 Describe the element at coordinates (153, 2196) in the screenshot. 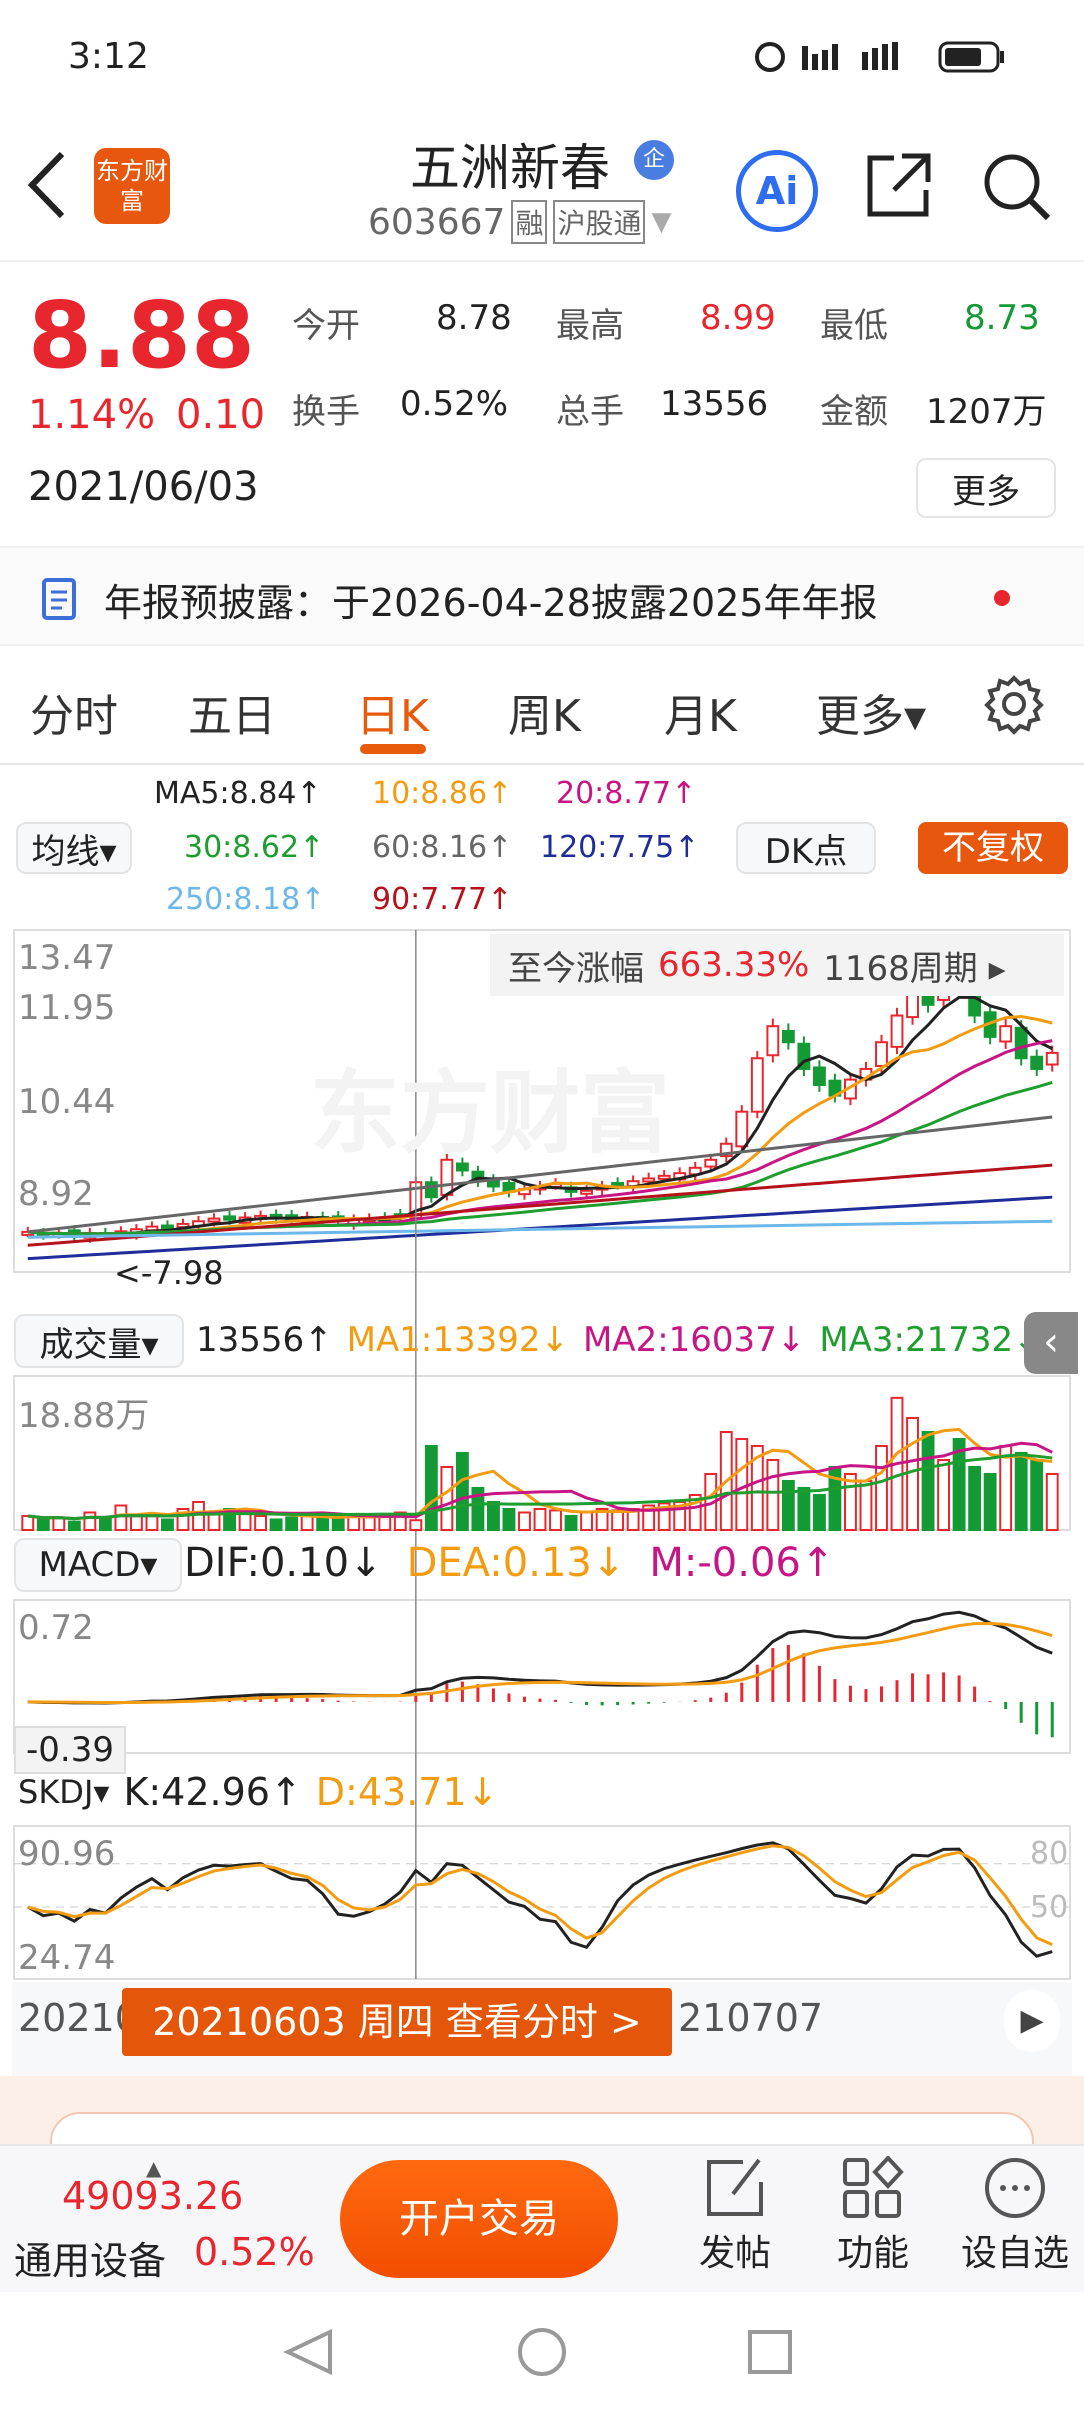

I see `index-value: 49093.26` at that location.